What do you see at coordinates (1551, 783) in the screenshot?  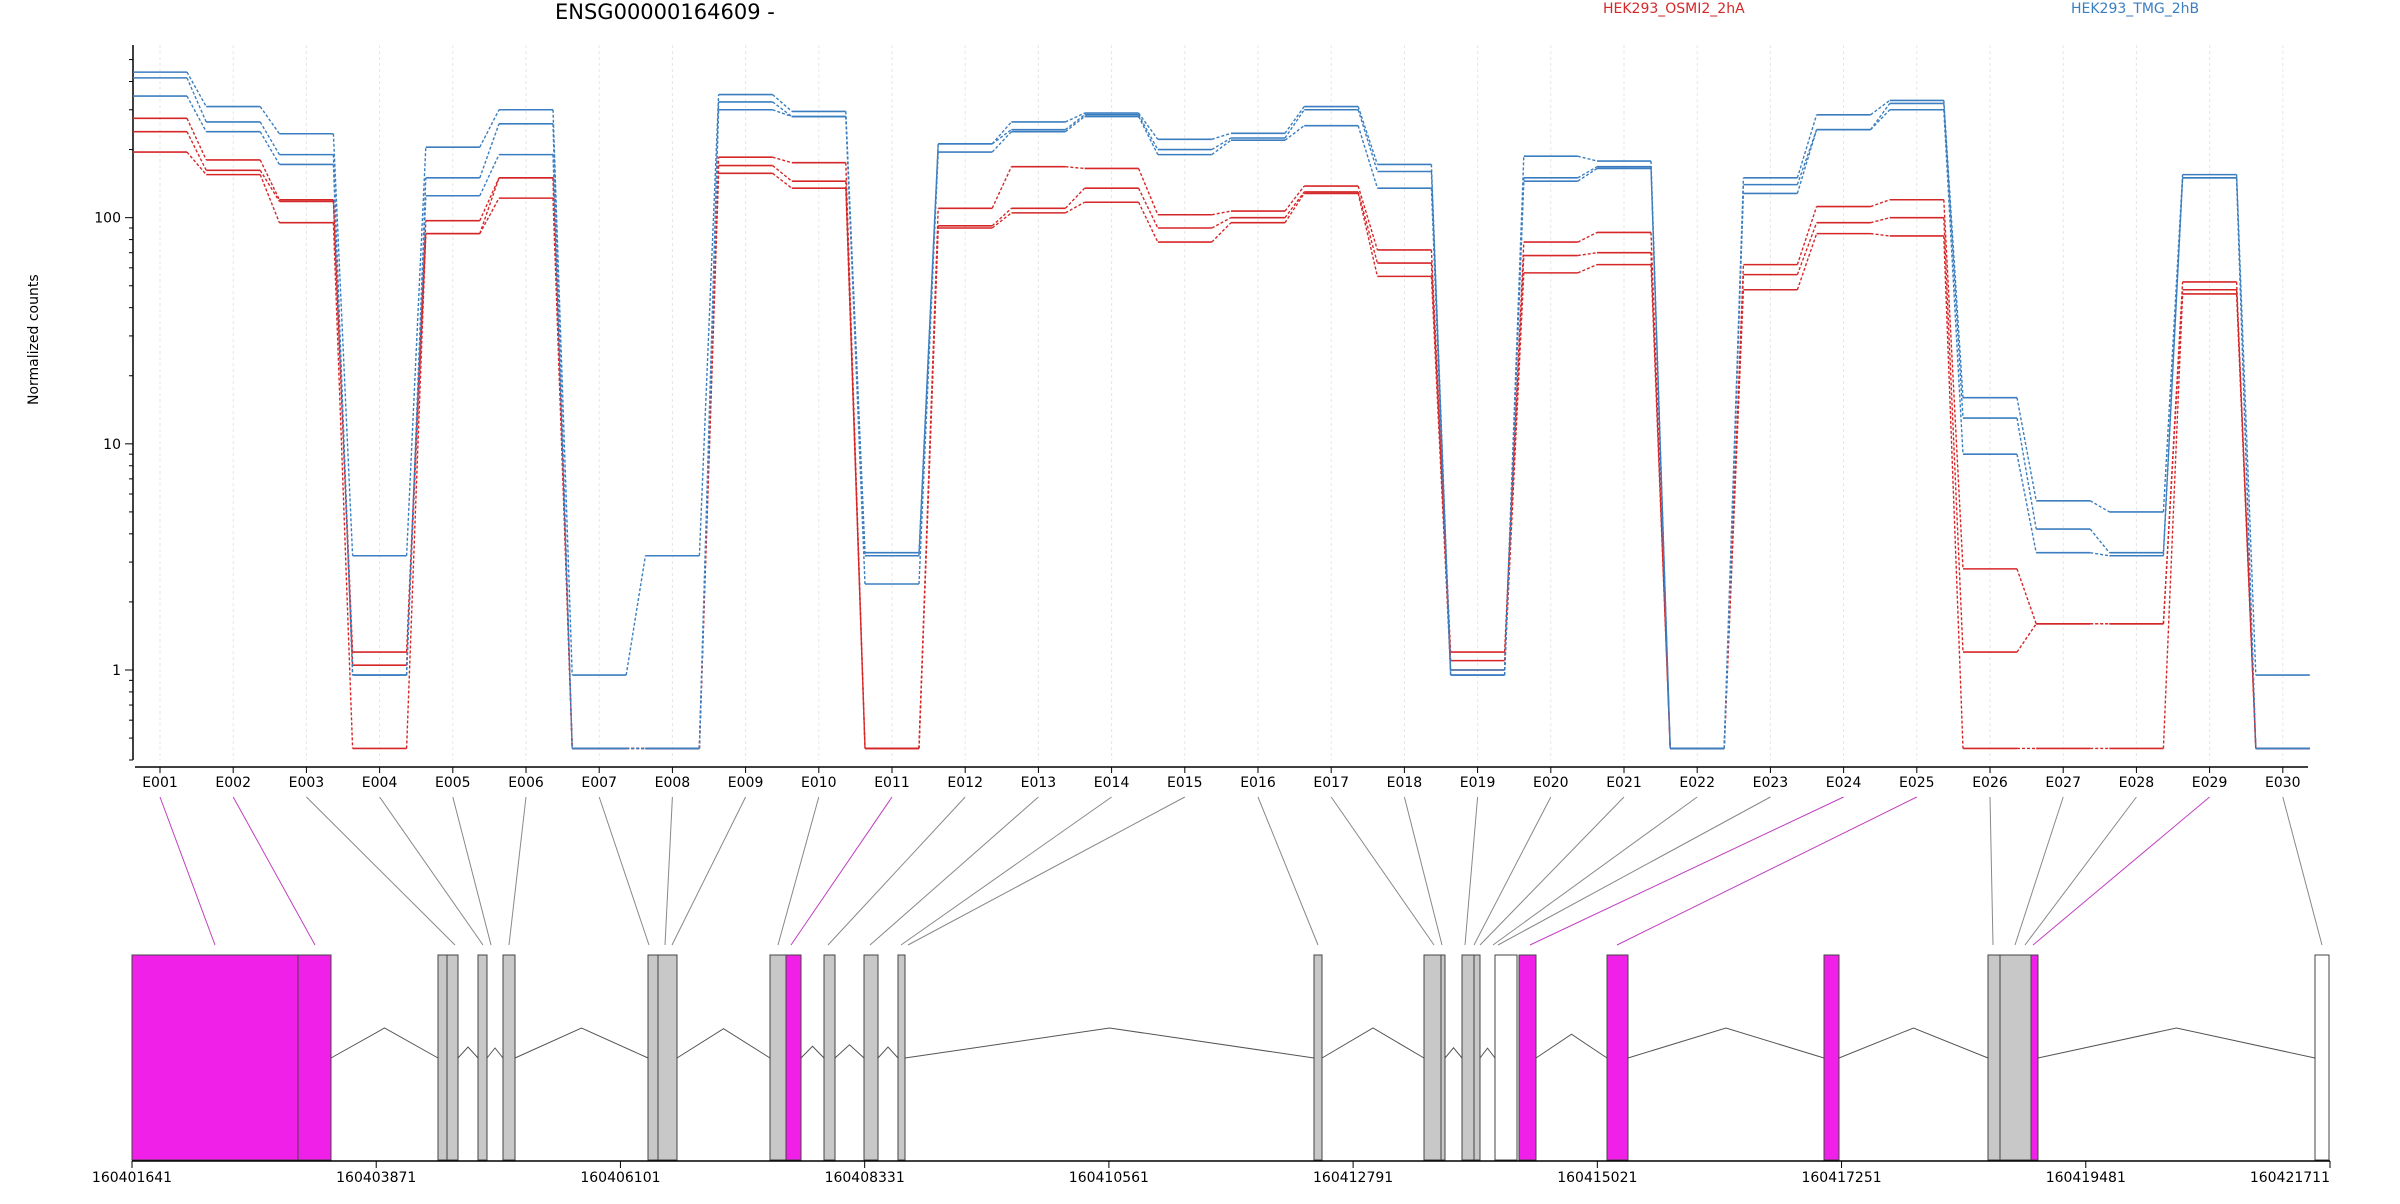 I see `x-tick-label: E020` at bounding box center [1551, 783].